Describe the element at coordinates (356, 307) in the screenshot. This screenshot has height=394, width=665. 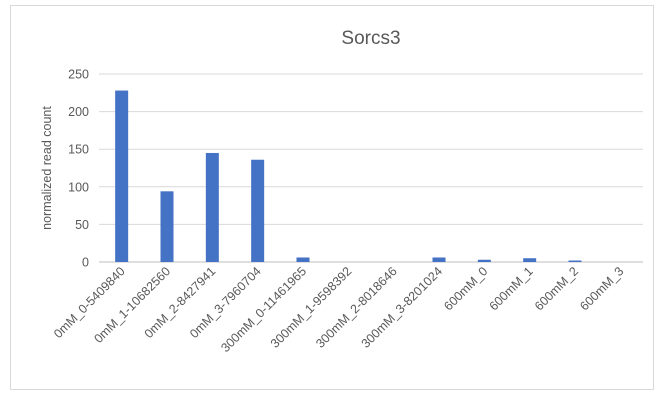
I see `x-category-label: 300mM_2-8018646` at that location.